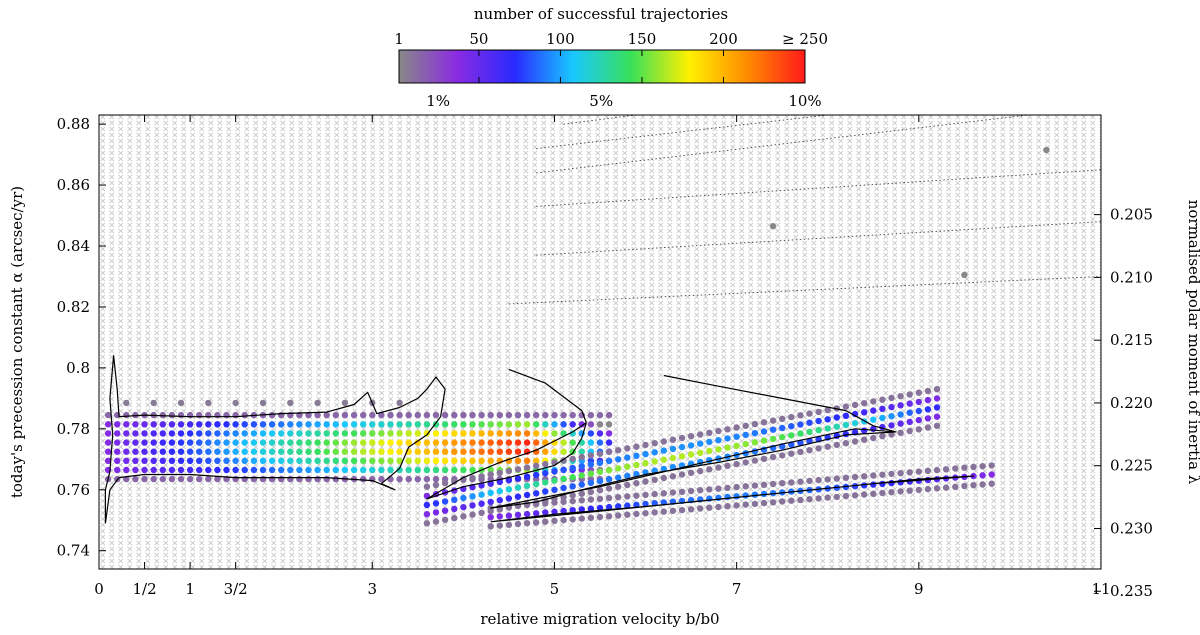  I want to click on colorbar-tick-label: 1, so click(399, 39).